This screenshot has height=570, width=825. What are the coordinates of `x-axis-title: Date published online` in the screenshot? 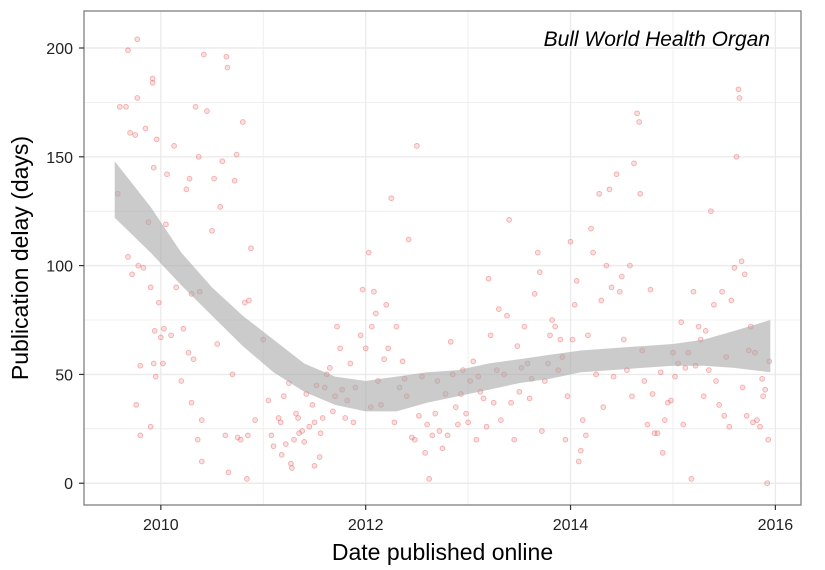 It's located at (442, 552).